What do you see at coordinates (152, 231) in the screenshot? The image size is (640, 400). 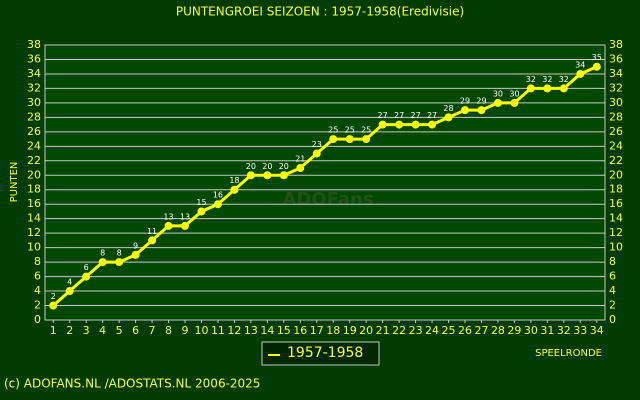 I see `data-label: 11` at bounding box center [152, 231].